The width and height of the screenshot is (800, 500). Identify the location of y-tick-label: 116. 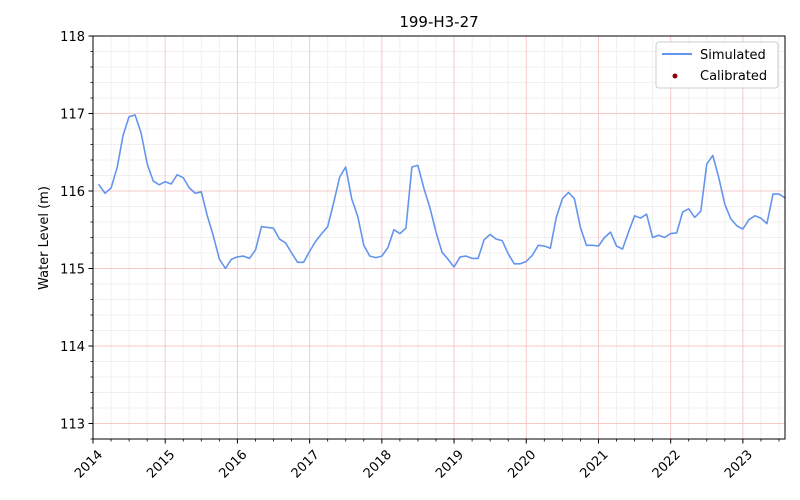
(72, 192).